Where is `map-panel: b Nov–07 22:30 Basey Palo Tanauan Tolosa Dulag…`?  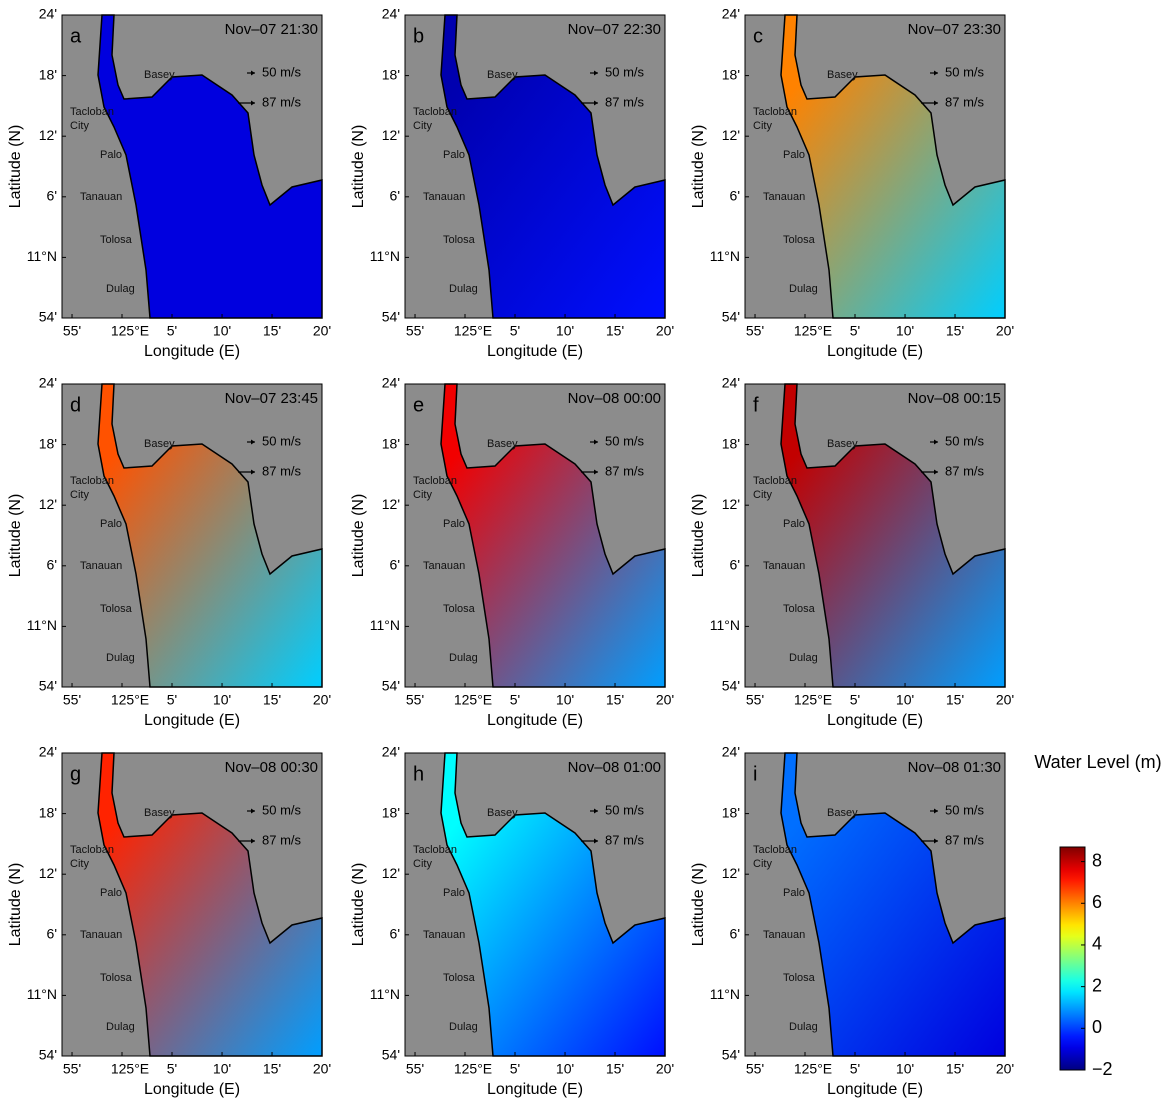
map-panel: b Nov–07 22:30 Basey Palo Tanauan Tolosa Dulag… is located at coordinates (512, 183).